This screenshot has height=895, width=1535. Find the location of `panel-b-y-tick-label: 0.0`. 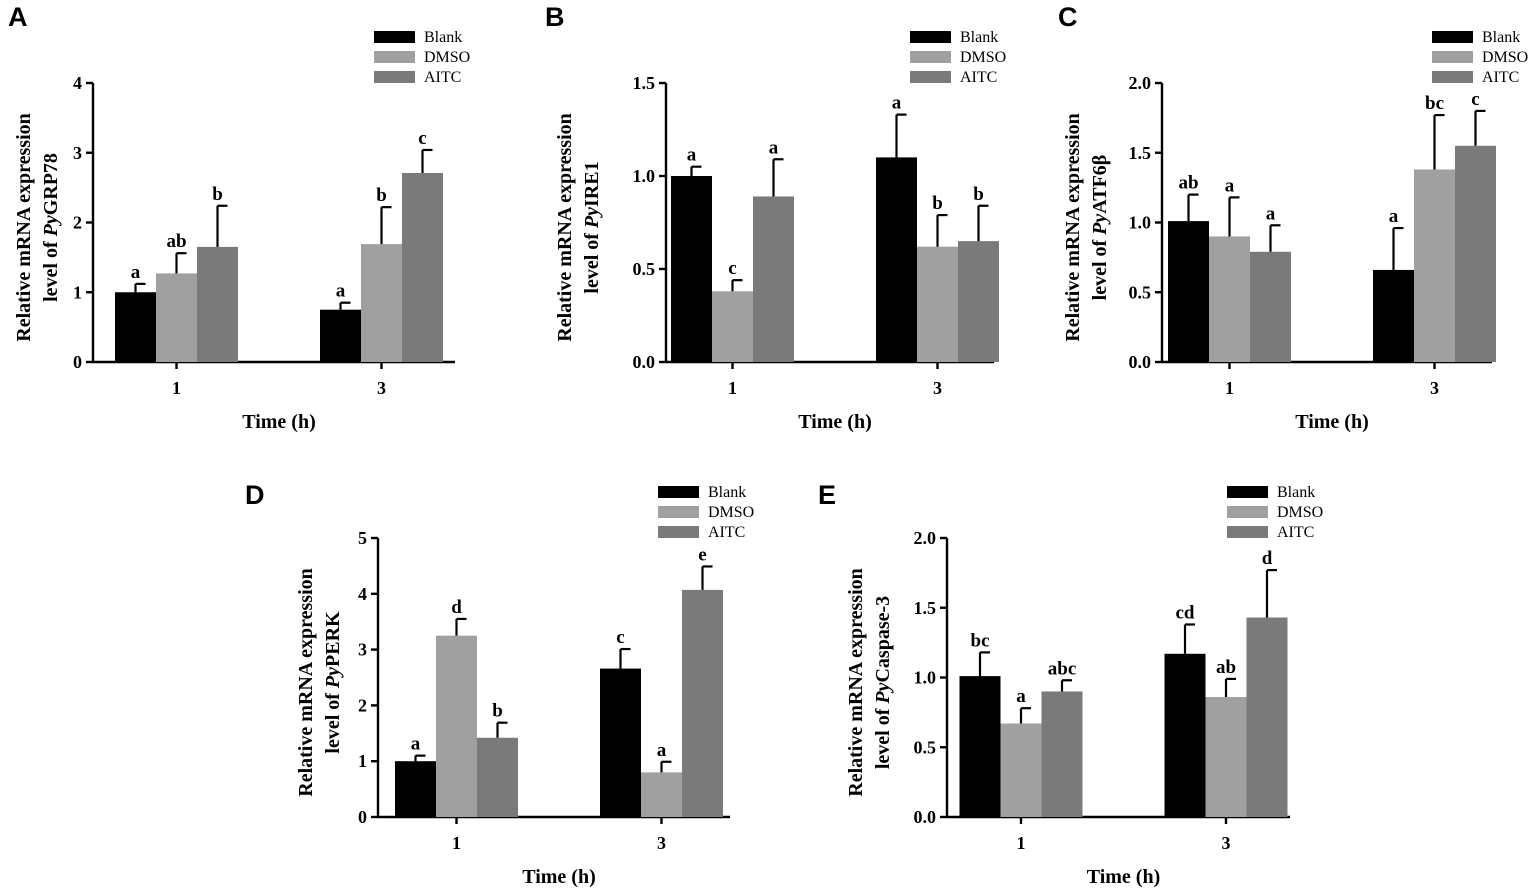

panel-b-y-tick-label: 0.0 is located at coordinates (644, 362).